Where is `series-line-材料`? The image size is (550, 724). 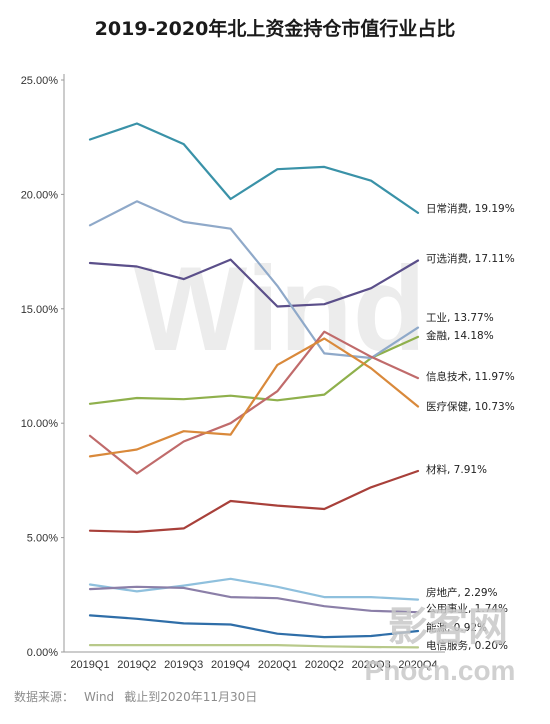
series-line-材料 is located at coordinates (254, 501).